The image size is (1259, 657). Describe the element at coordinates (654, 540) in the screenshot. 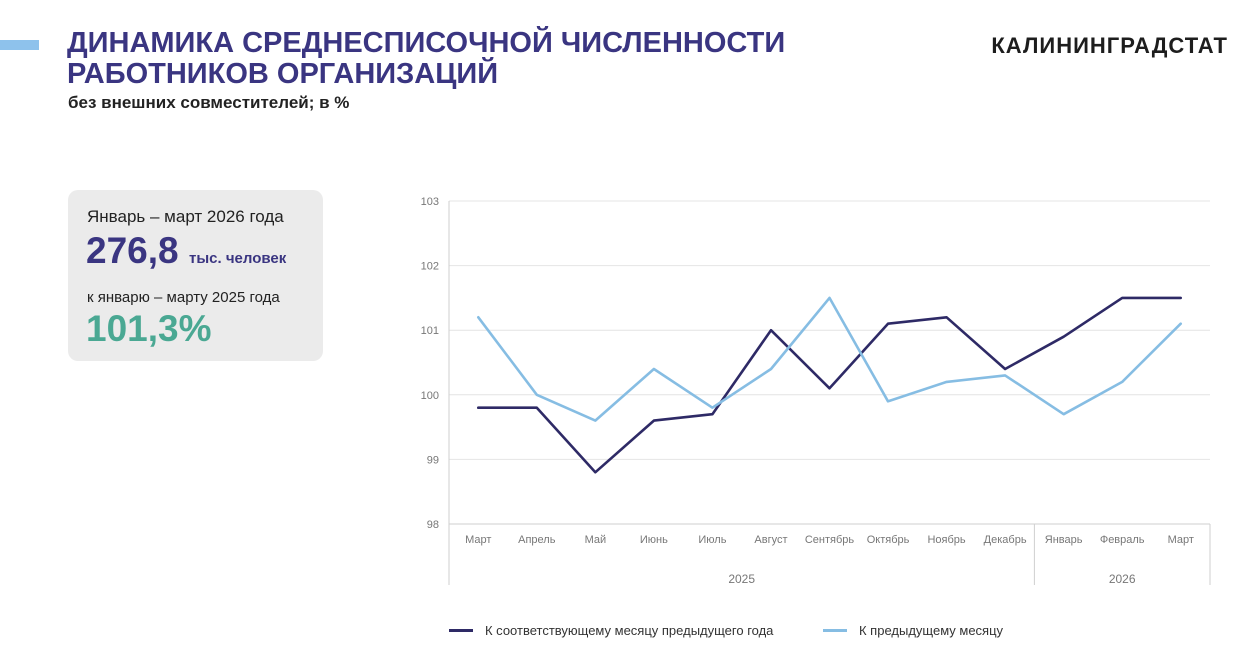

I see `x-tick-label: Июнь` at that location.